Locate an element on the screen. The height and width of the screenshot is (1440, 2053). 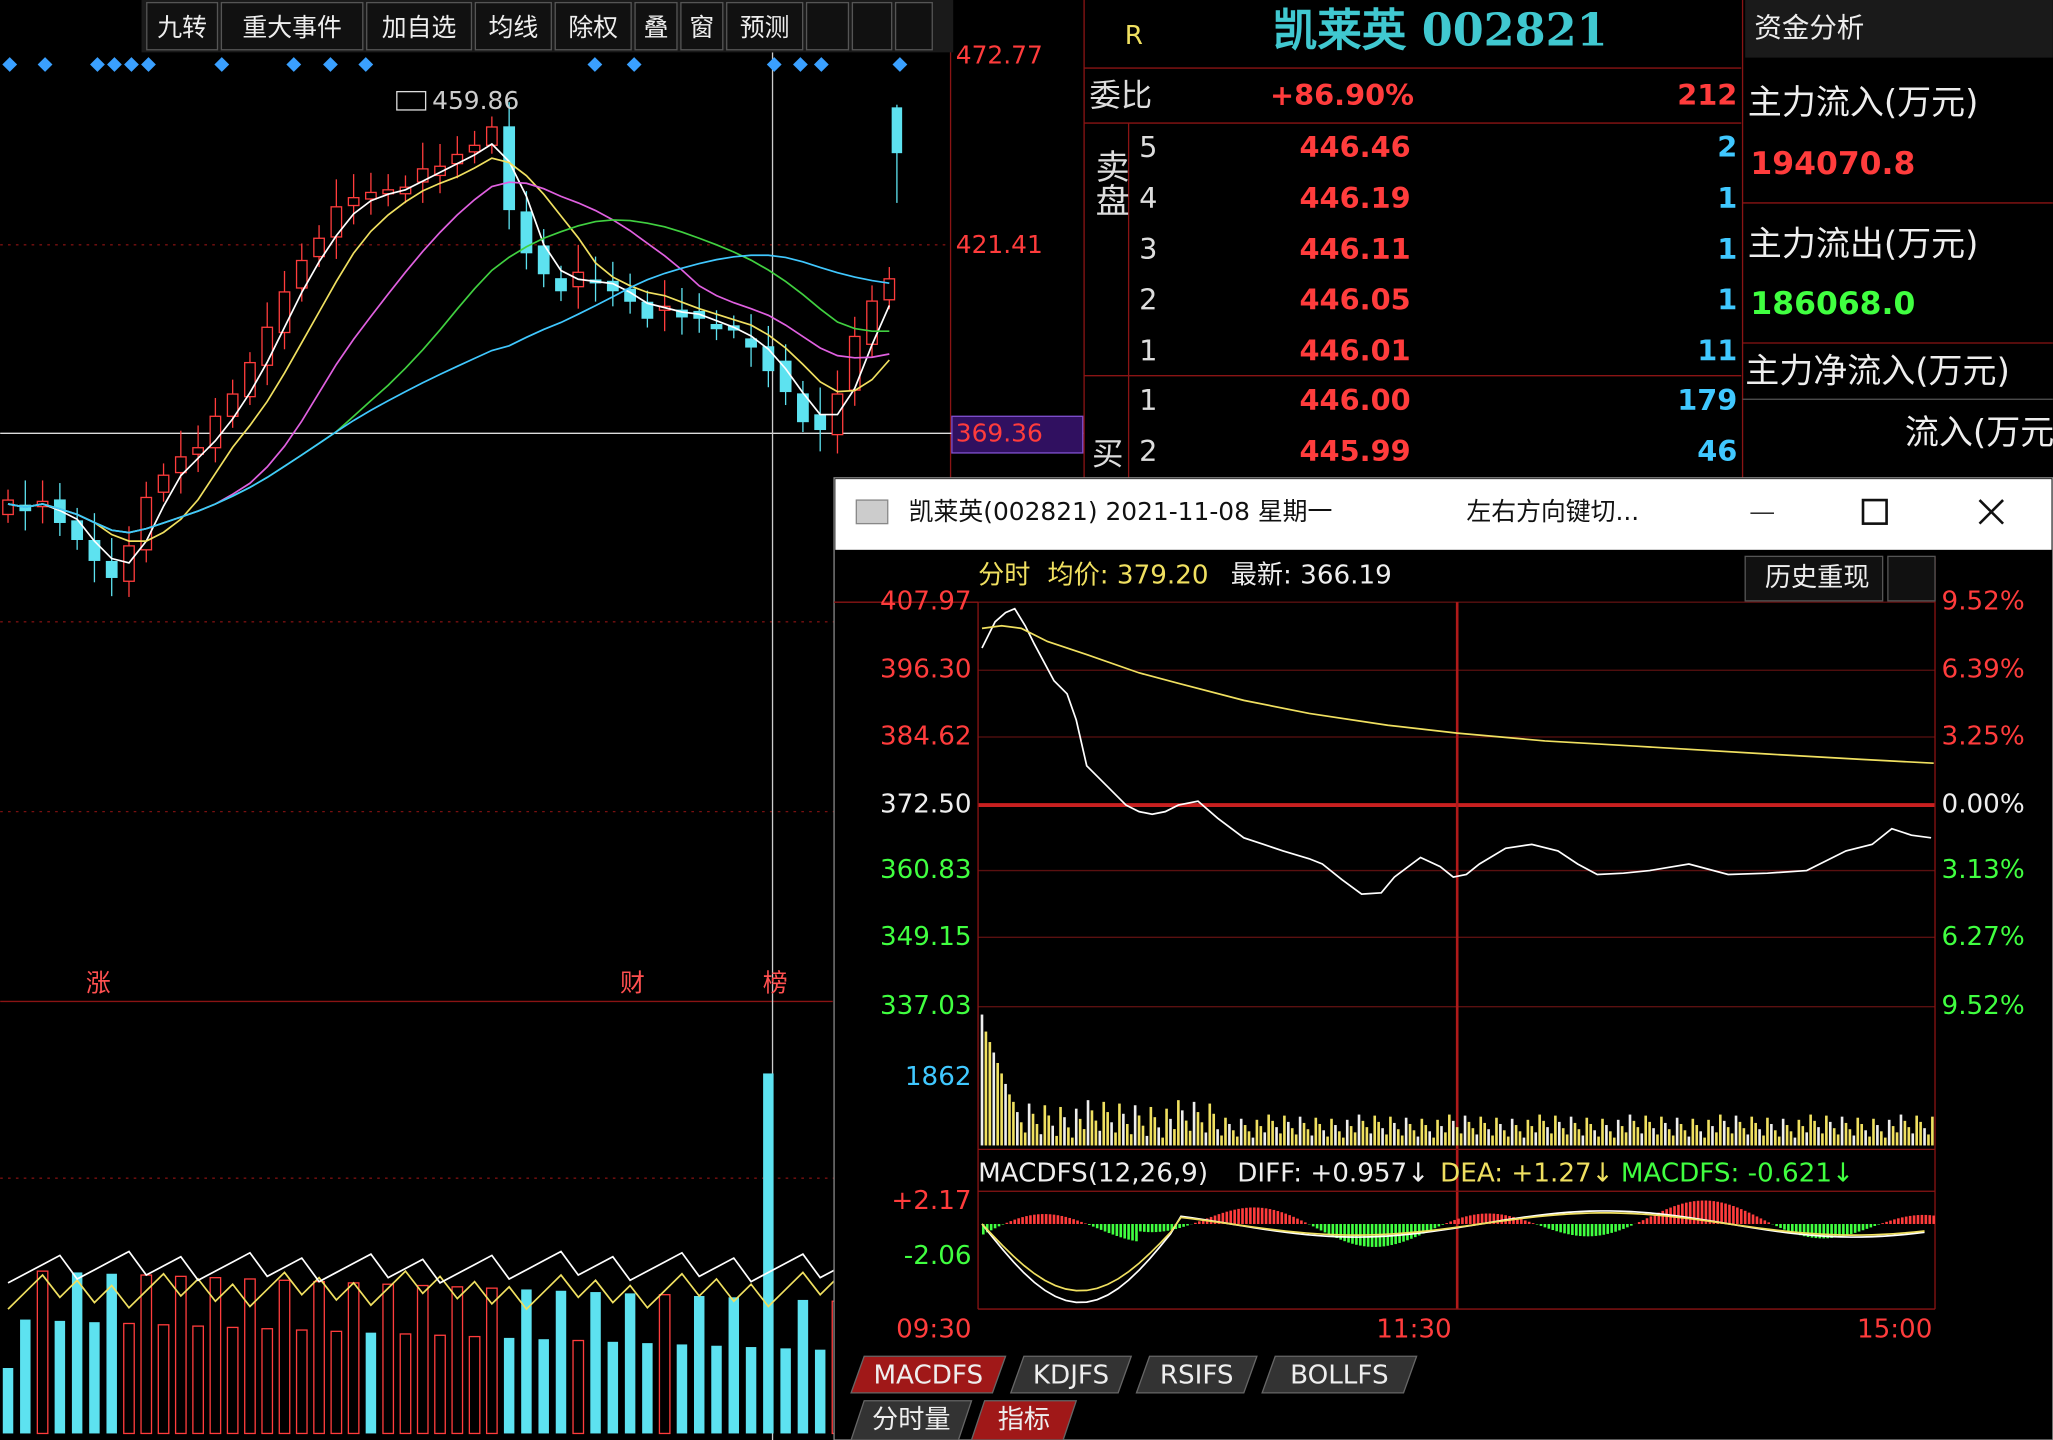
toolbar-button-label: 均线 is located at coordinates (513, 27).